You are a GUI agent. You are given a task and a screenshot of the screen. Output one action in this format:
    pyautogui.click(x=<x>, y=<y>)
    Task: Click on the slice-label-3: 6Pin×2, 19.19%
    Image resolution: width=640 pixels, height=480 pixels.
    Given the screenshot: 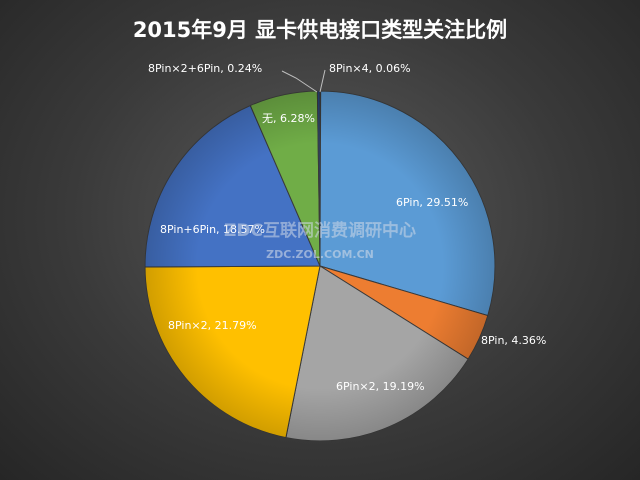 What is the action you would take?
    pyautogui.click(x=380, y=386)
    